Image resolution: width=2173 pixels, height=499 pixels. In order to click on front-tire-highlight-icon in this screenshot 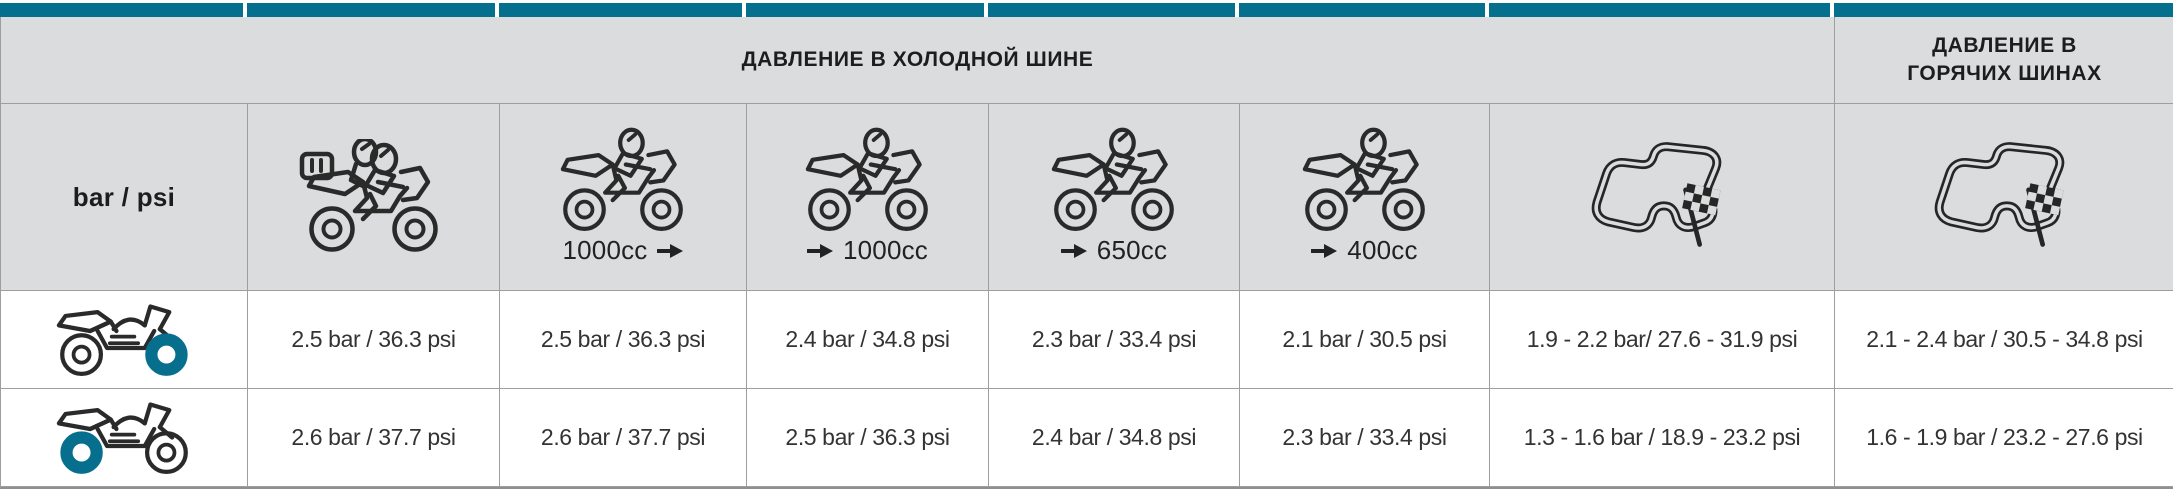, I will do `click(120, 337)`.